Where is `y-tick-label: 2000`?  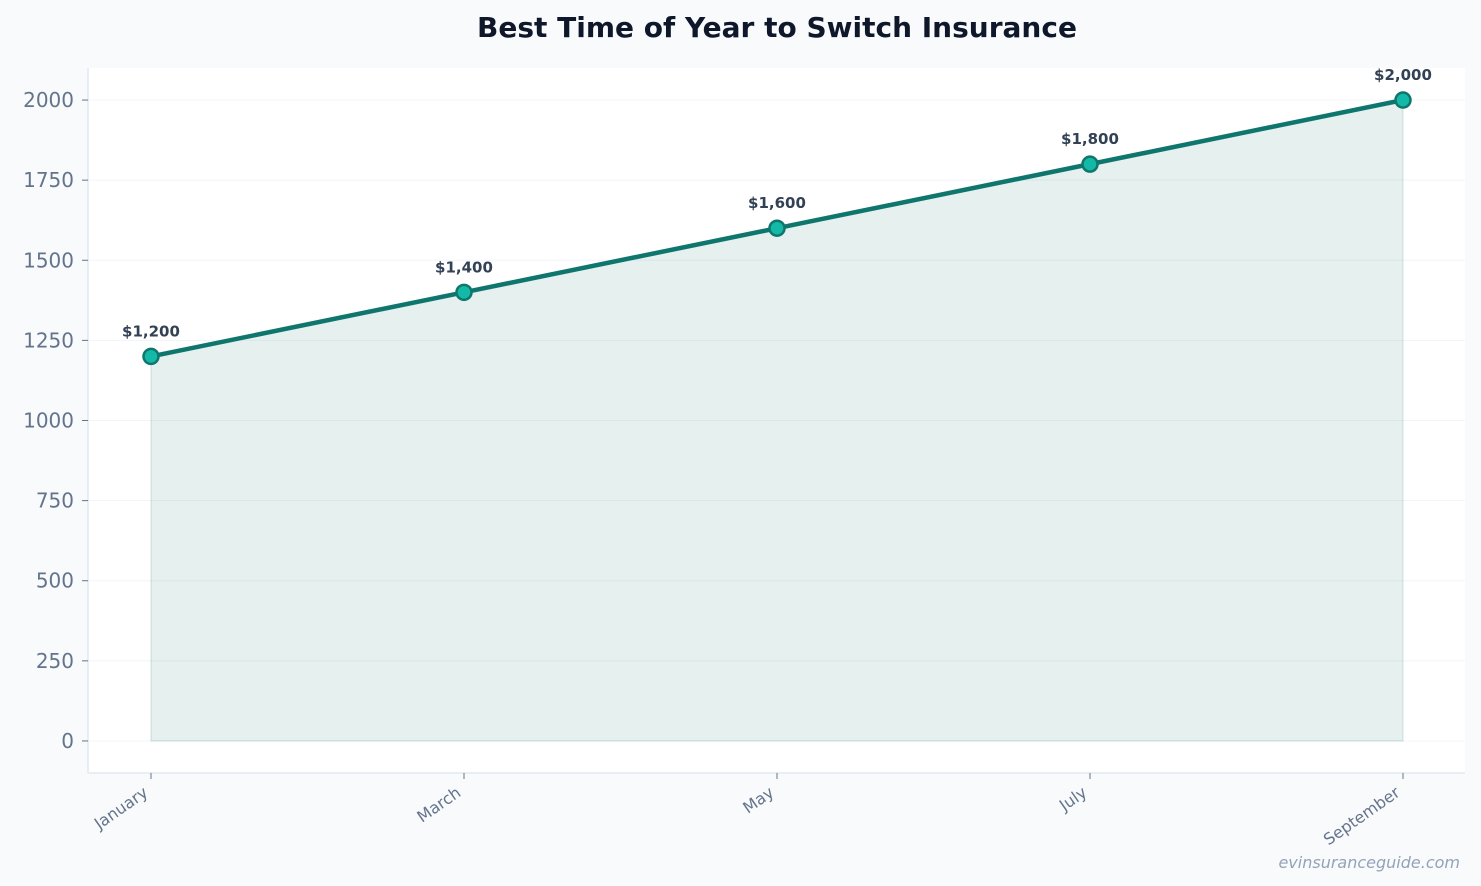
y-tick-label: 2000 is located at coordinates (48, 100).